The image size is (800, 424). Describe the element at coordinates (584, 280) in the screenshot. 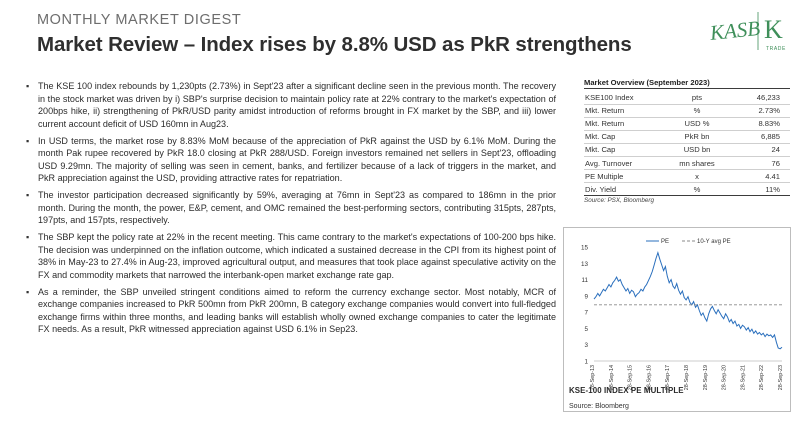

I see `y-tick-label: 11` at that location.